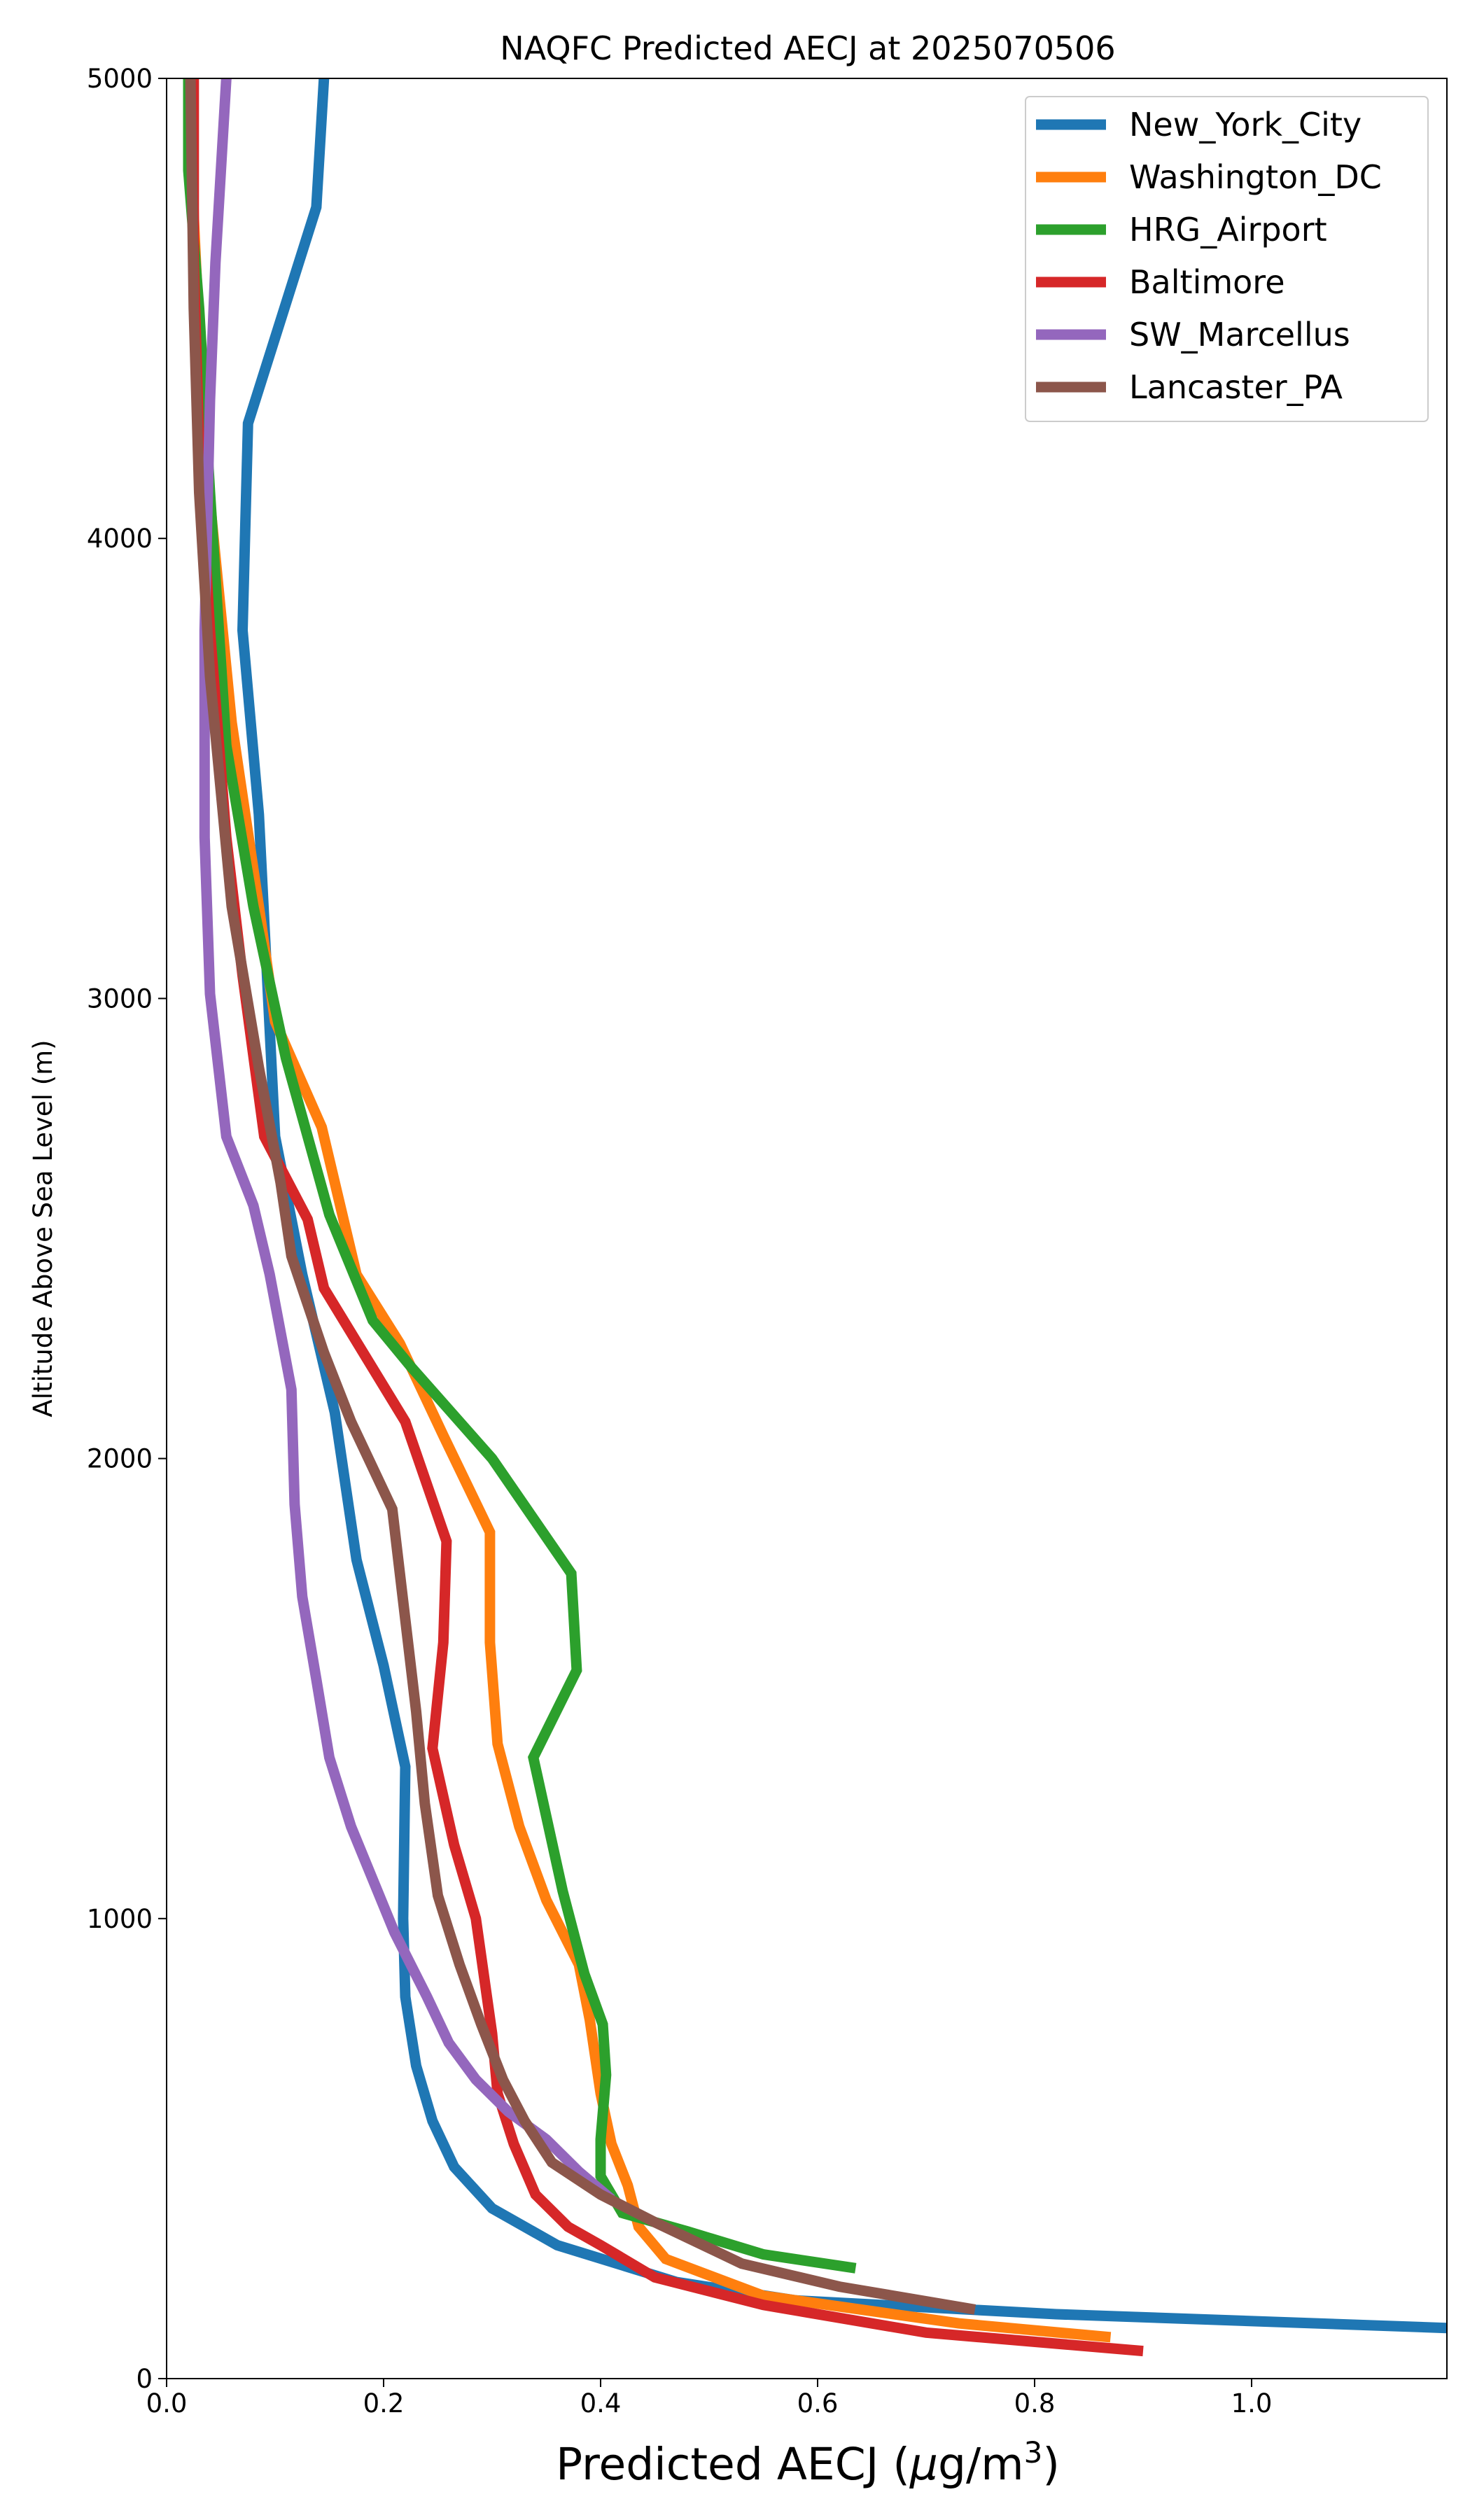 Image resolution: width=1470 pixels, height=2520 pixels. I want to click on x-axis-label-units: g/m, so click(981, 2464).